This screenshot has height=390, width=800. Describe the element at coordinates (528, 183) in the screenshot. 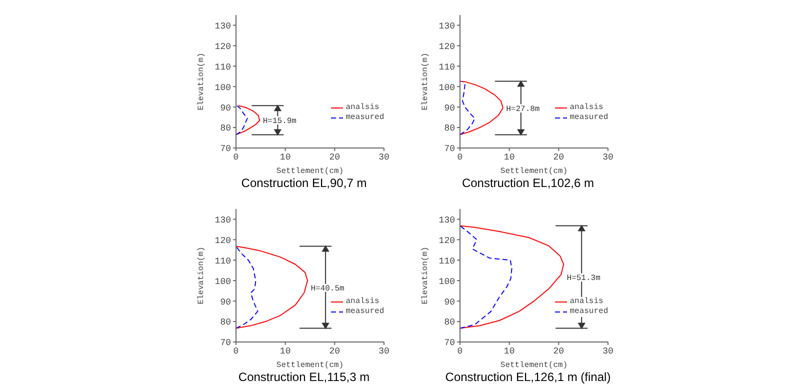

I see `text: Construction EL,102,6 m` at that location.